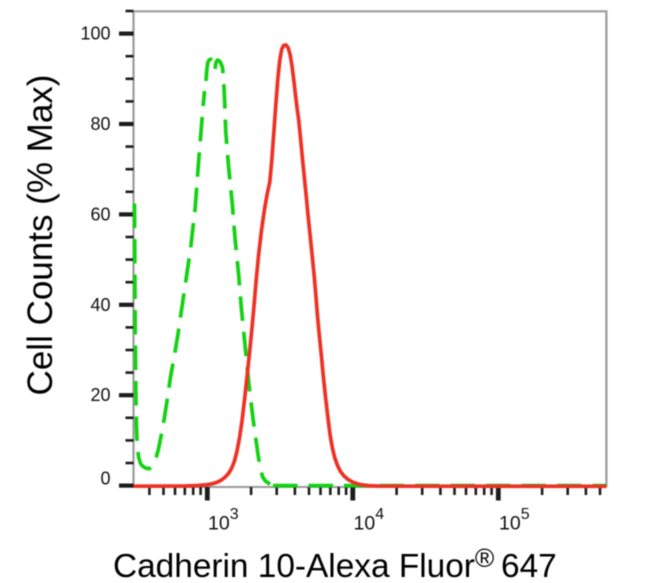  Describe the element at coordinates (105, 479) in the screenshot. I see `svg-text: 0` at that location.